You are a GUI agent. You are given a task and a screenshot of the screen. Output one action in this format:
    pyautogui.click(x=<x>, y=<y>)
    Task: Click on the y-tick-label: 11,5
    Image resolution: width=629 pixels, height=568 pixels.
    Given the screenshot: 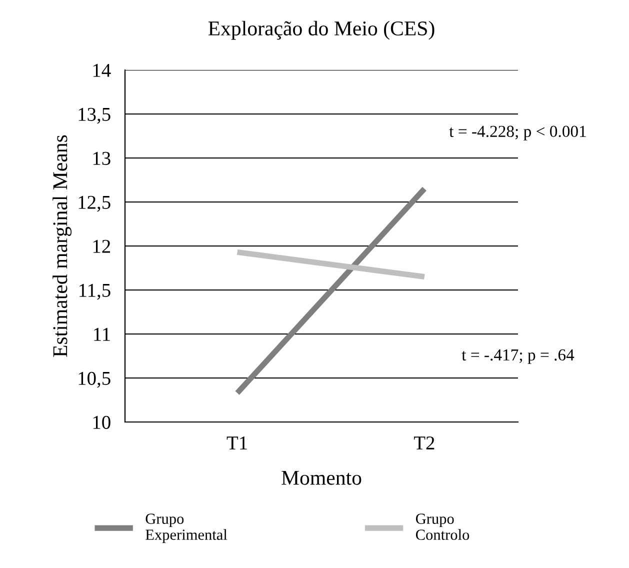 What is the action you would take?
    pyautogui.click(x=95, y=292)
    